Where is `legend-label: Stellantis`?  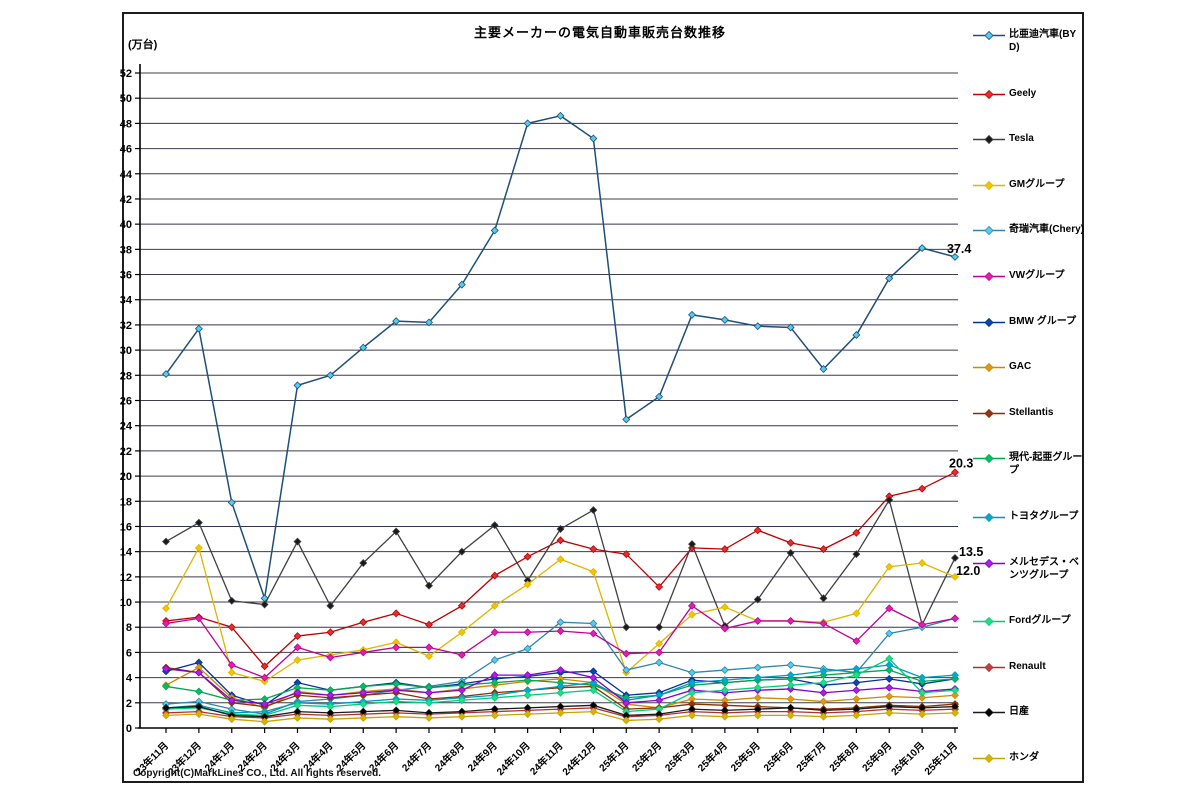 legend-label: Stellantis is located at coordinates (1031, 412).